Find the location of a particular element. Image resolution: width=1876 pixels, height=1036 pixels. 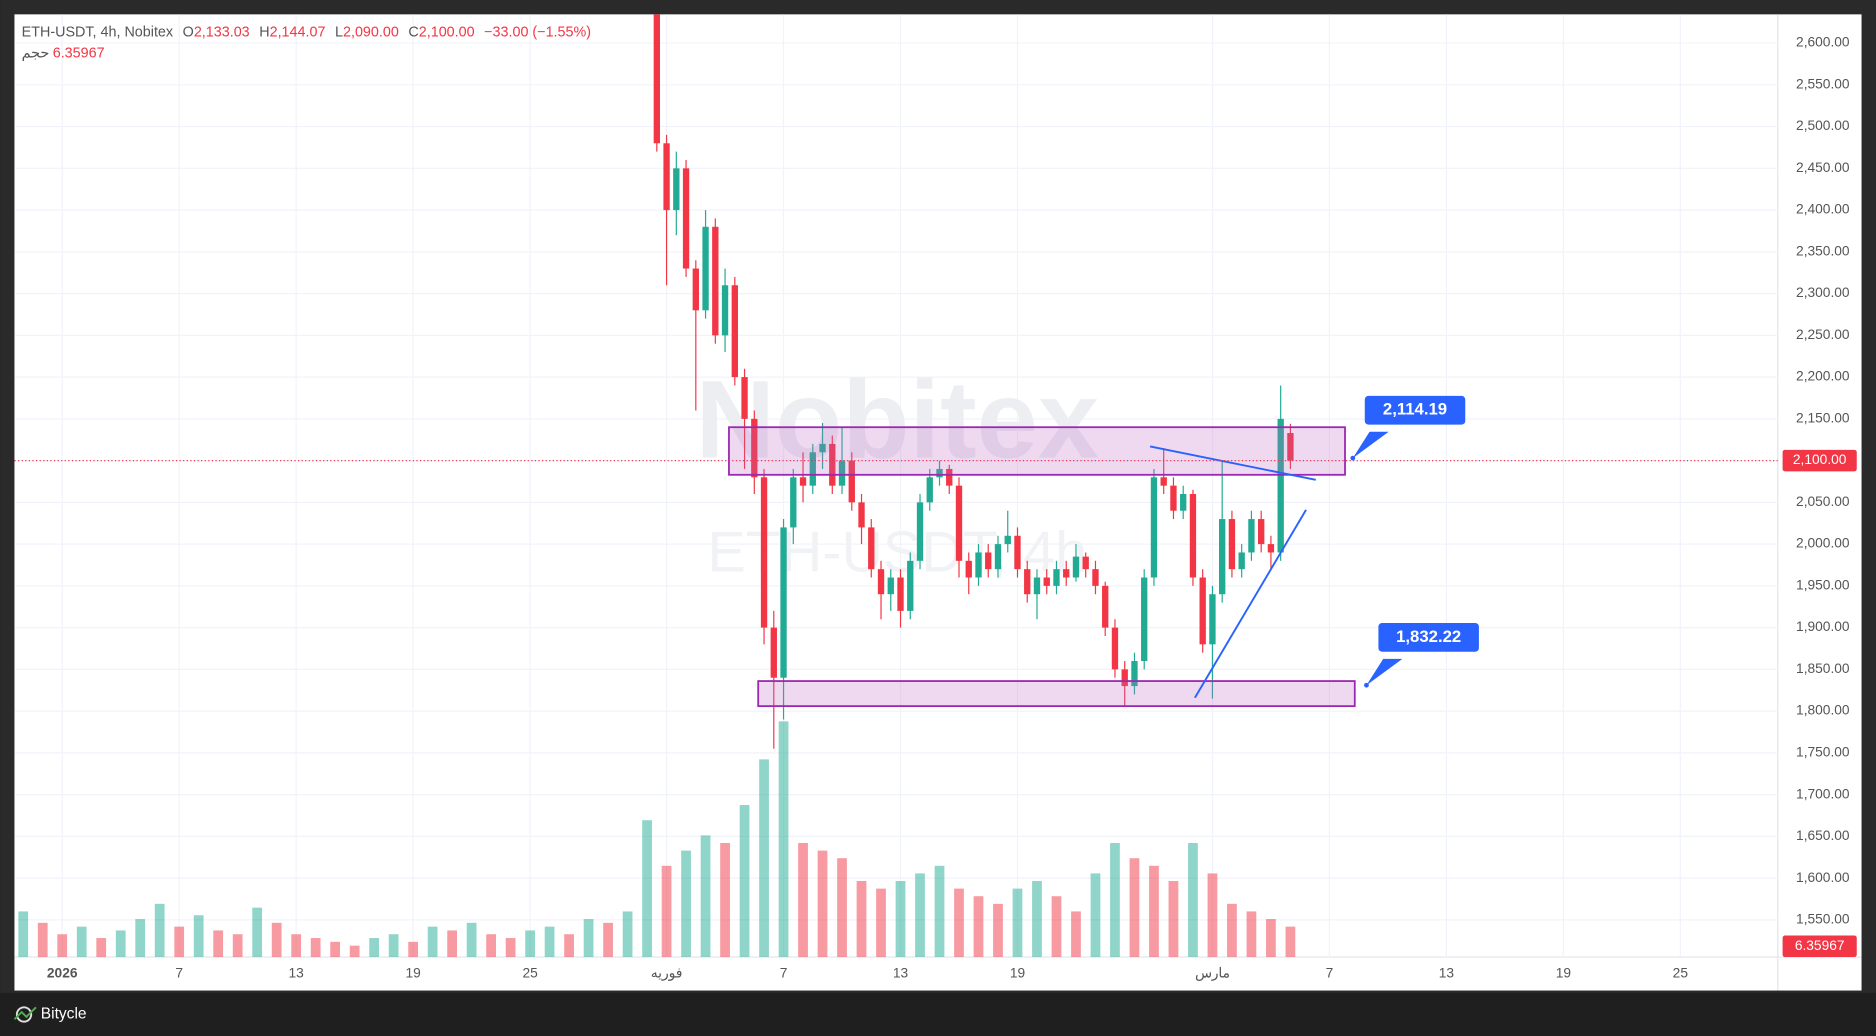

ohlc-value: 2,144.07 is located at coordinates (298, 32).